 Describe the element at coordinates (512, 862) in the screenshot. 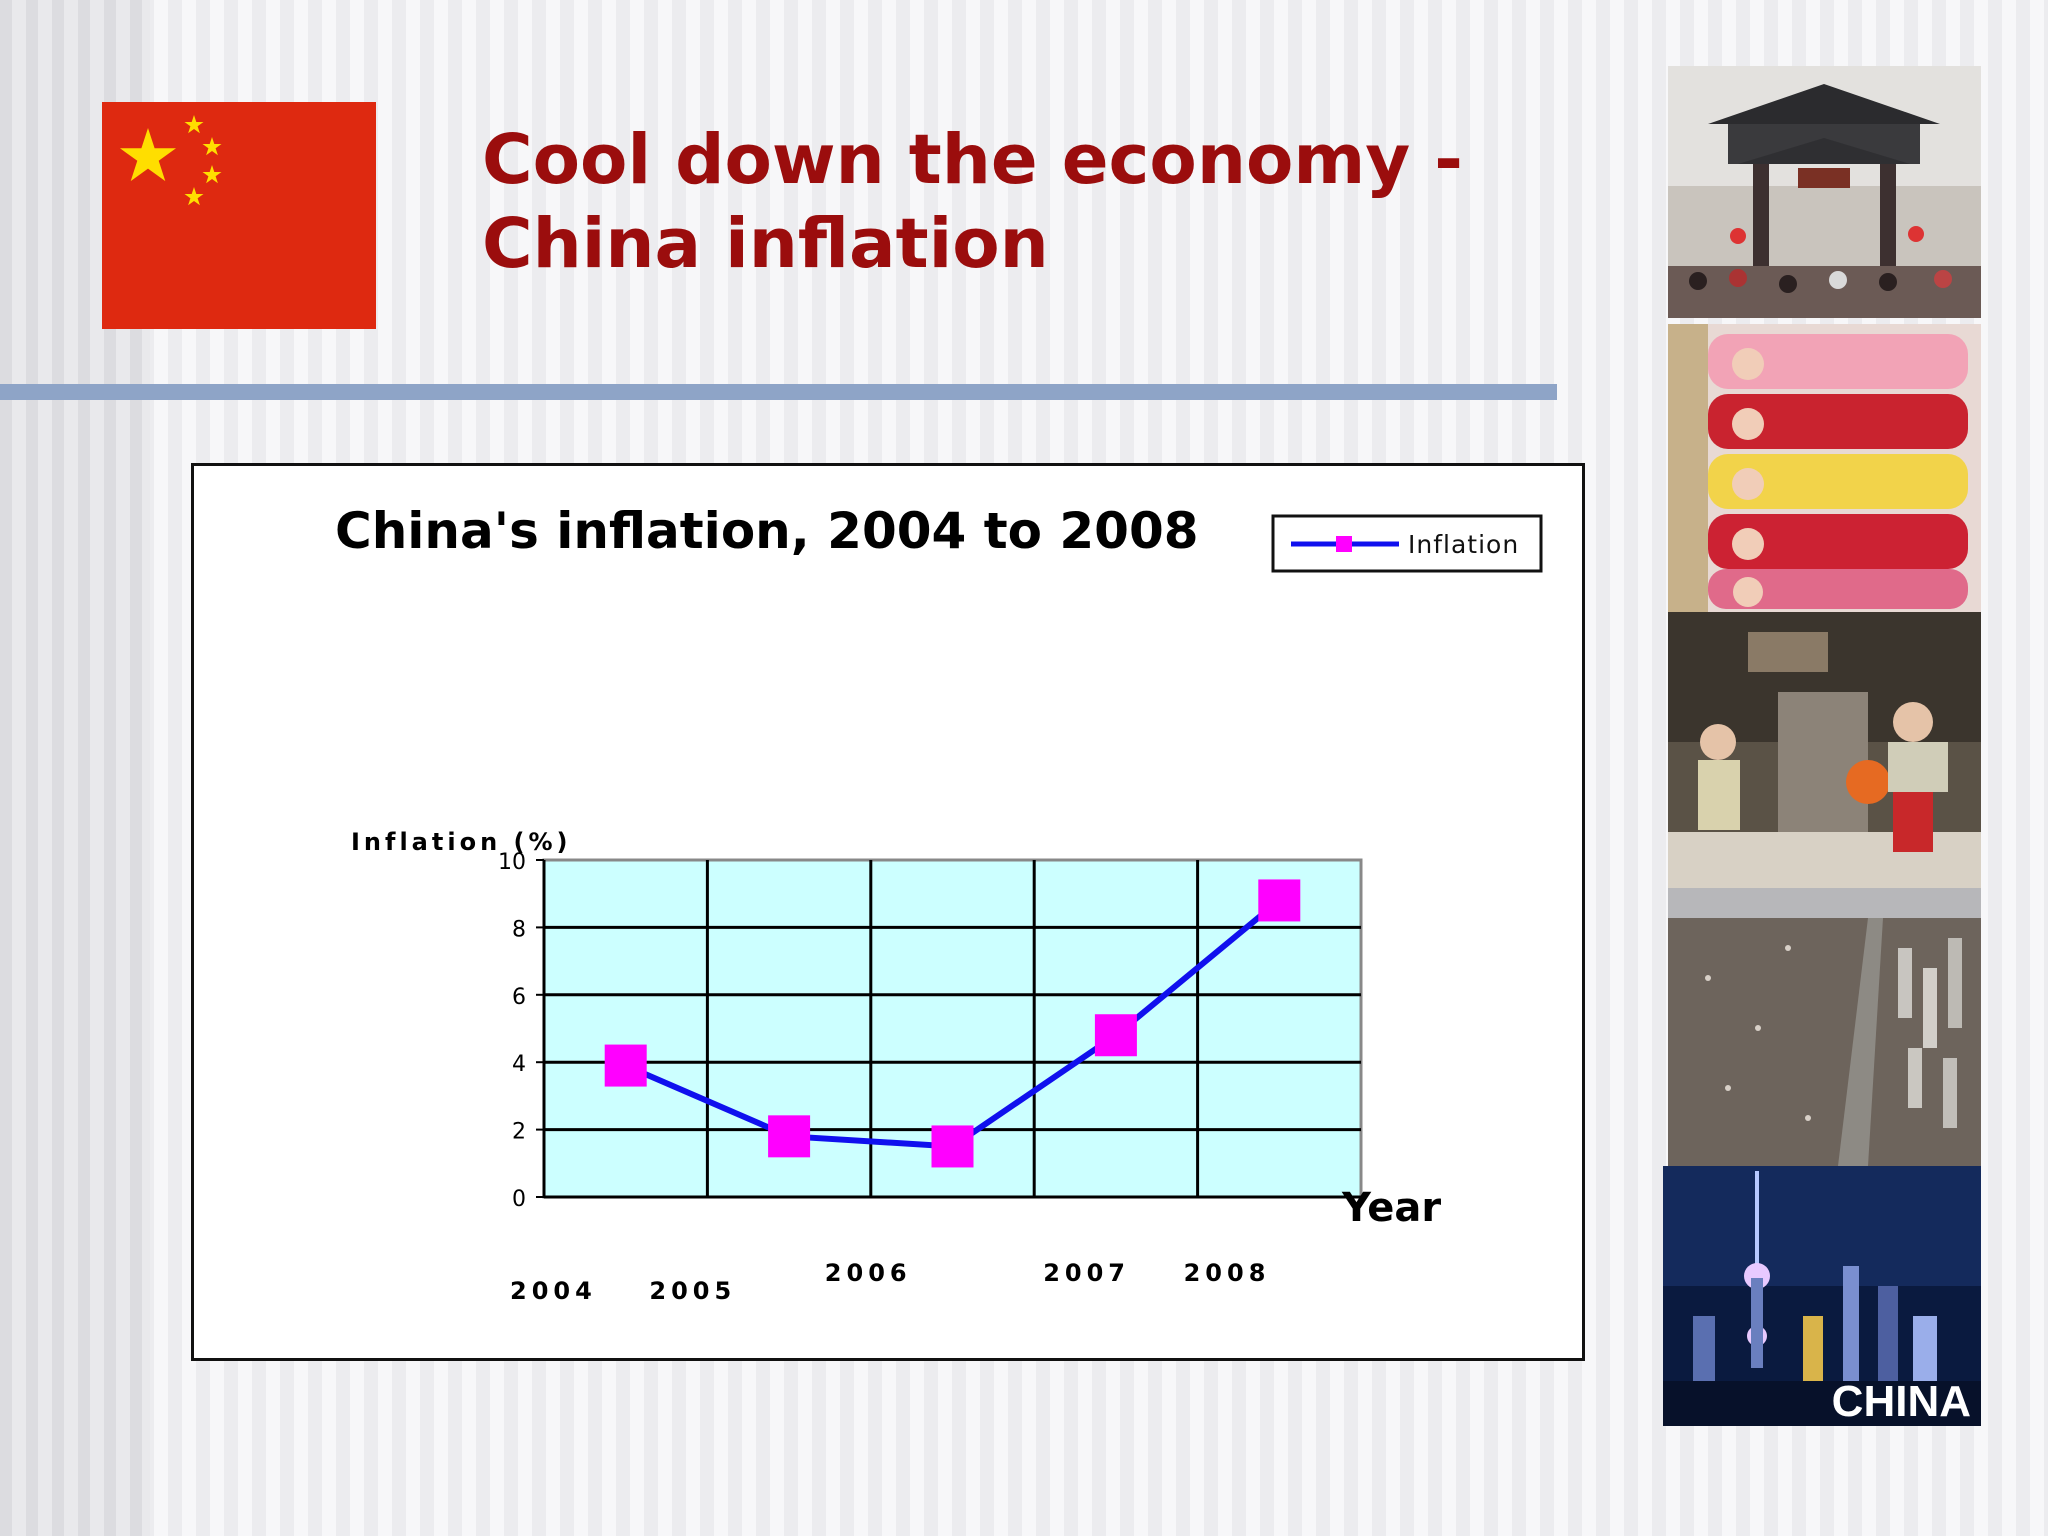

I see `y-tick-label: 10` at that location.